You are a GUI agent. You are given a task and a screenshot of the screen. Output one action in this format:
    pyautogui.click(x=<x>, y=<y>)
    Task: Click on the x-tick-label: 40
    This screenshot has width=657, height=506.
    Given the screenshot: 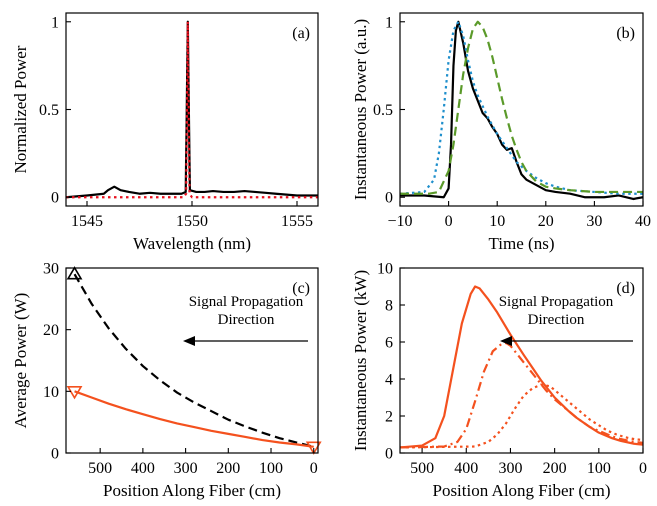 What is the action you would take?
    pyautogui.click(x=643, y=221)
    